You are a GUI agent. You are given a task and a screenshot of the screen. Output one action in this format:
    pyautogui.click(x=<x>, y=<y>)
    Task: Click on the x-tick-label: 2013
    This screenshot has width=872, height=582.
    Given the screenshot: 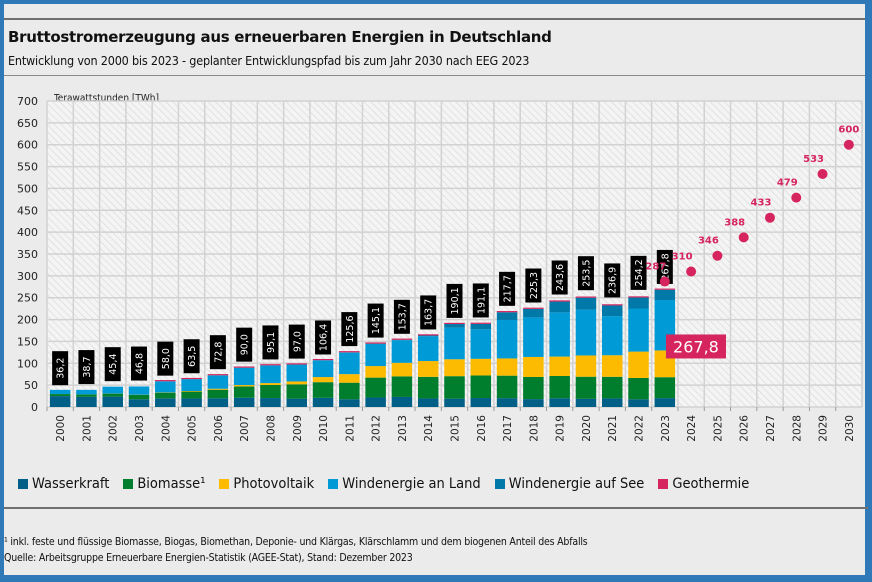 What is the action you would take?
    pyautogui.click(x=403, y=428)
    